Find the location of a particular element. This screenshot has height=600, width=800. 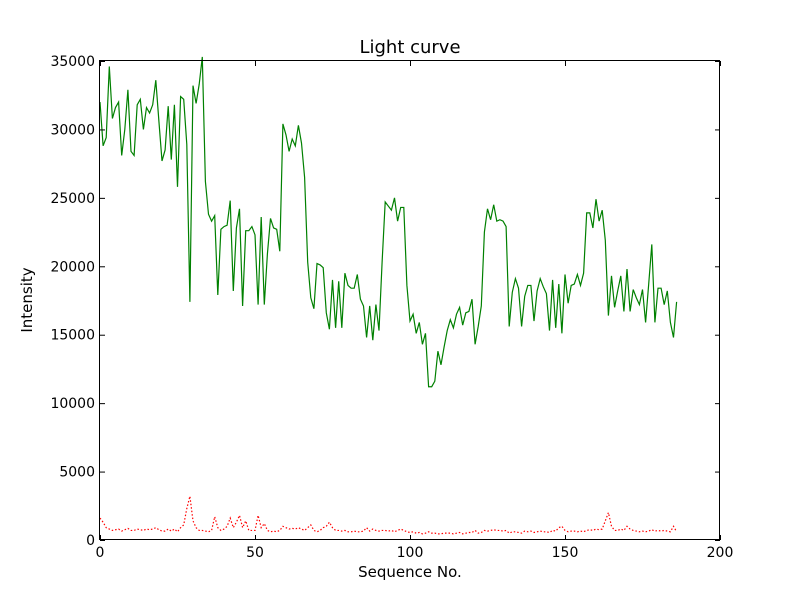

x-tick-label: 100 is located at coordinates (410, 553).